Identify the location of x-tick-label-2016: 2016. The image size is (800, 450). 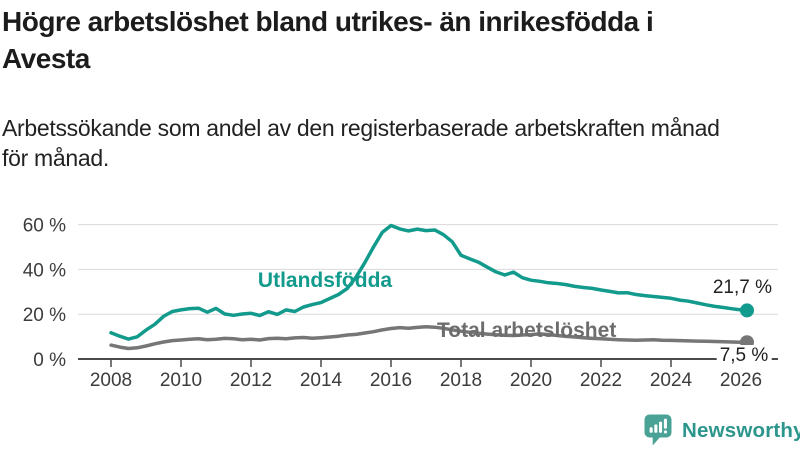
(391, 380).